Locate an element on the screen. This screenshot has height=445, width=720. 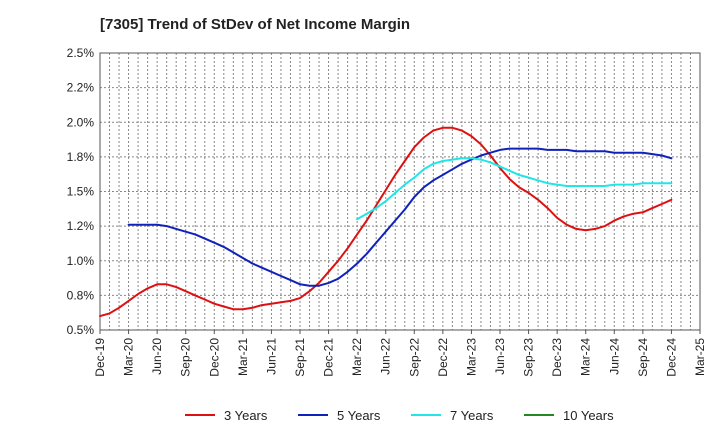
x-tick-label: Sep-23 is located at coordinates (529, 357).